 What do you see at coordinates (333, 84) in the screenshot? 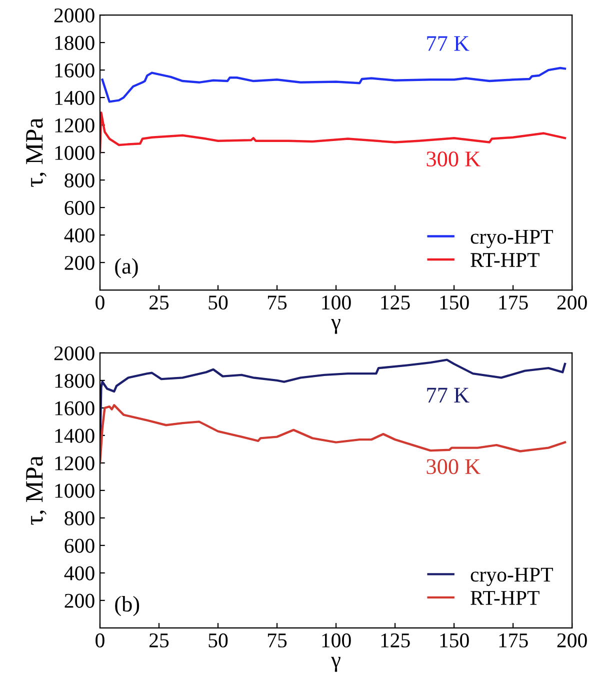
I see `line-series` at bounding box center [333, 84].